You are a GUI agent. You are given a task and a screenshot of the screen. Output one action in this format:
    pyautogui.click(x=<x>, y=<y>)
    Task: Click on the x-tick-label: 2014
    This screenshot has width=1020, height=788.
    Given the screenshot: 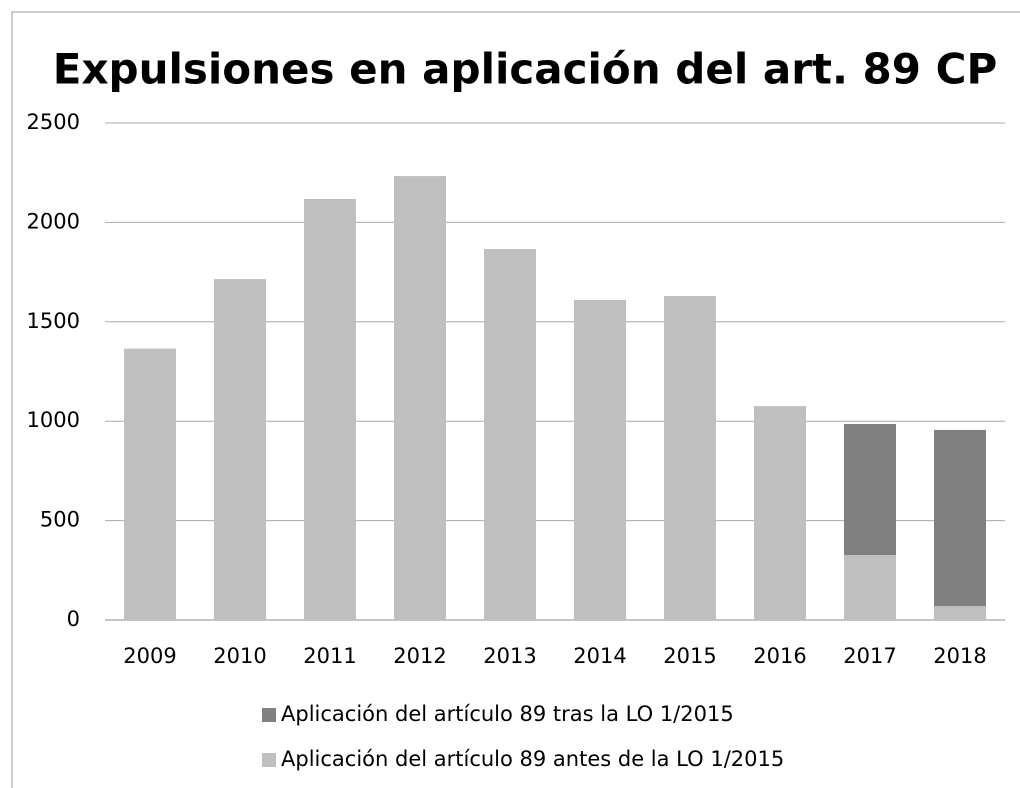 What is the action you would take?
    pyautogui.click(x=599, y=656)
    